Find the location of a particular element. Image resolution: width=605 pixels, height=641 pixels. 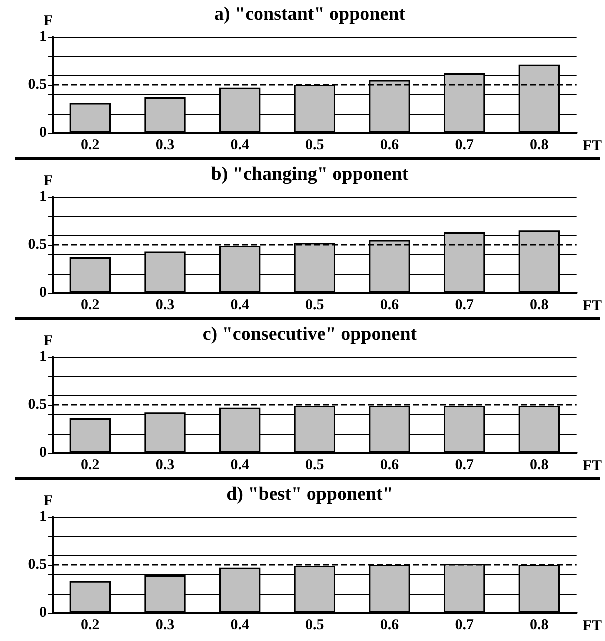

chart-title: a) "constant" opponent is located at coordinates (310, 14).